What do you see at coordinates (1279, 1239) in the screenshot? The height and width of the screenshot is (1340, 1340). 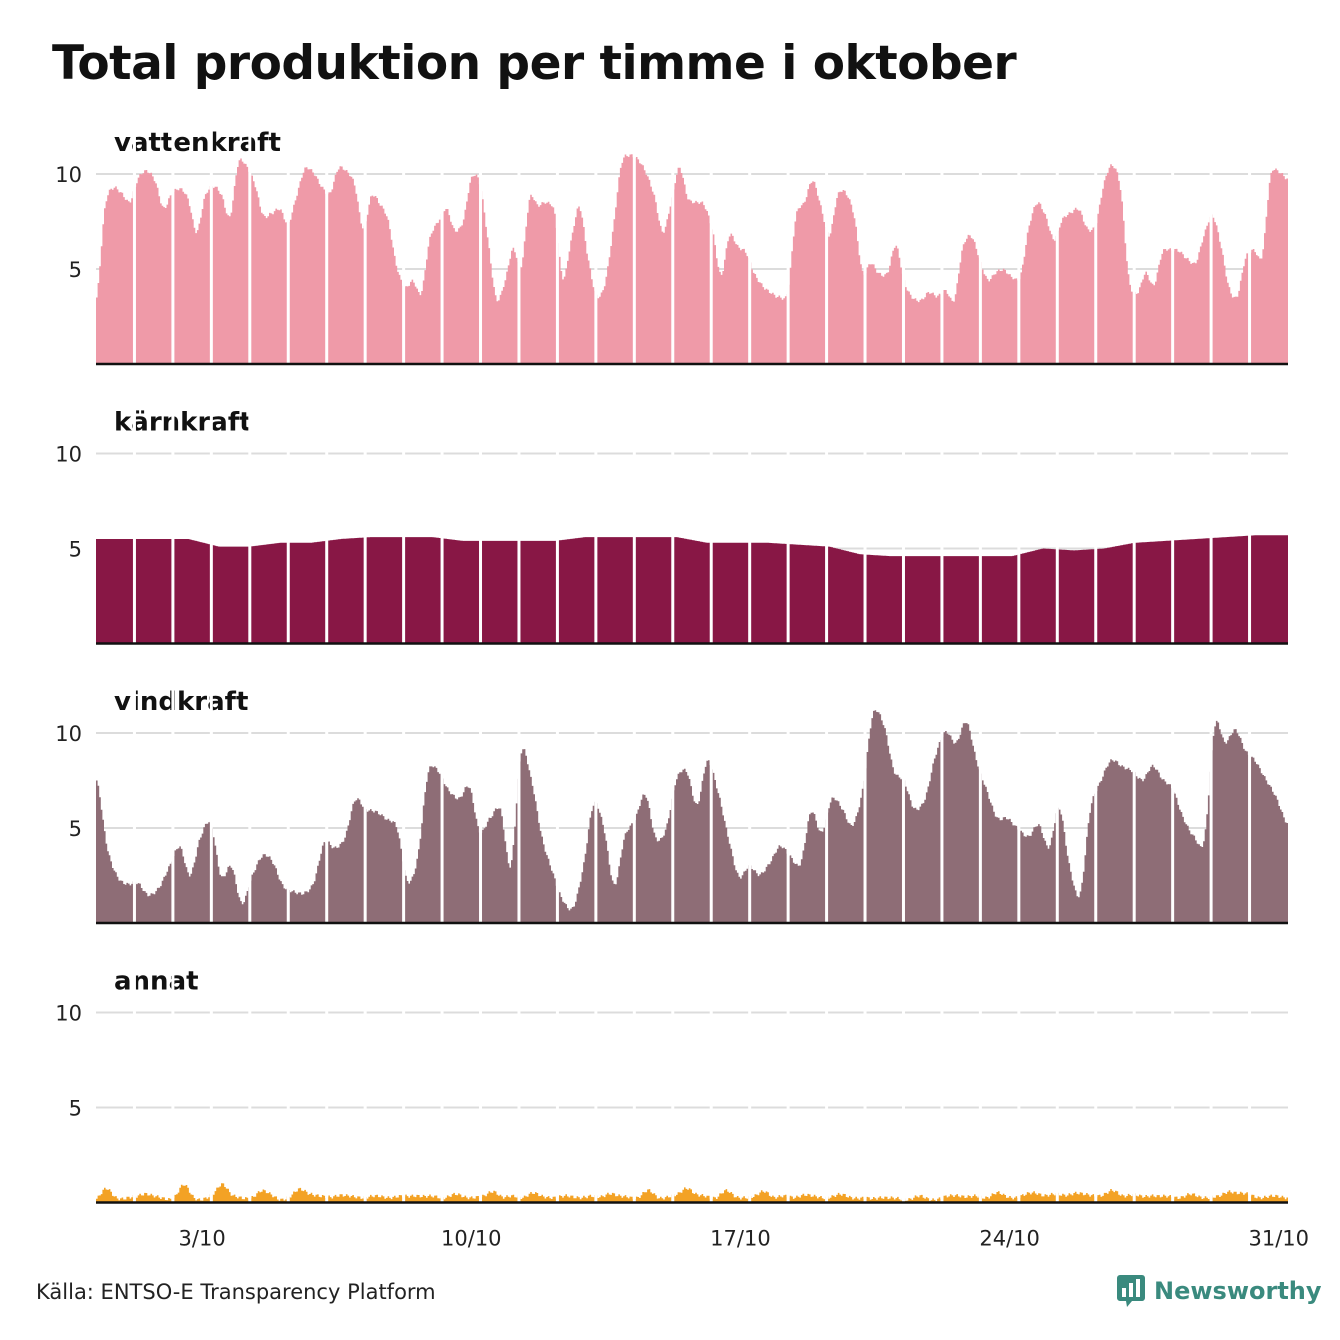 I see `x-tick-label: 31/10` at bounding box center [1279, 1239].